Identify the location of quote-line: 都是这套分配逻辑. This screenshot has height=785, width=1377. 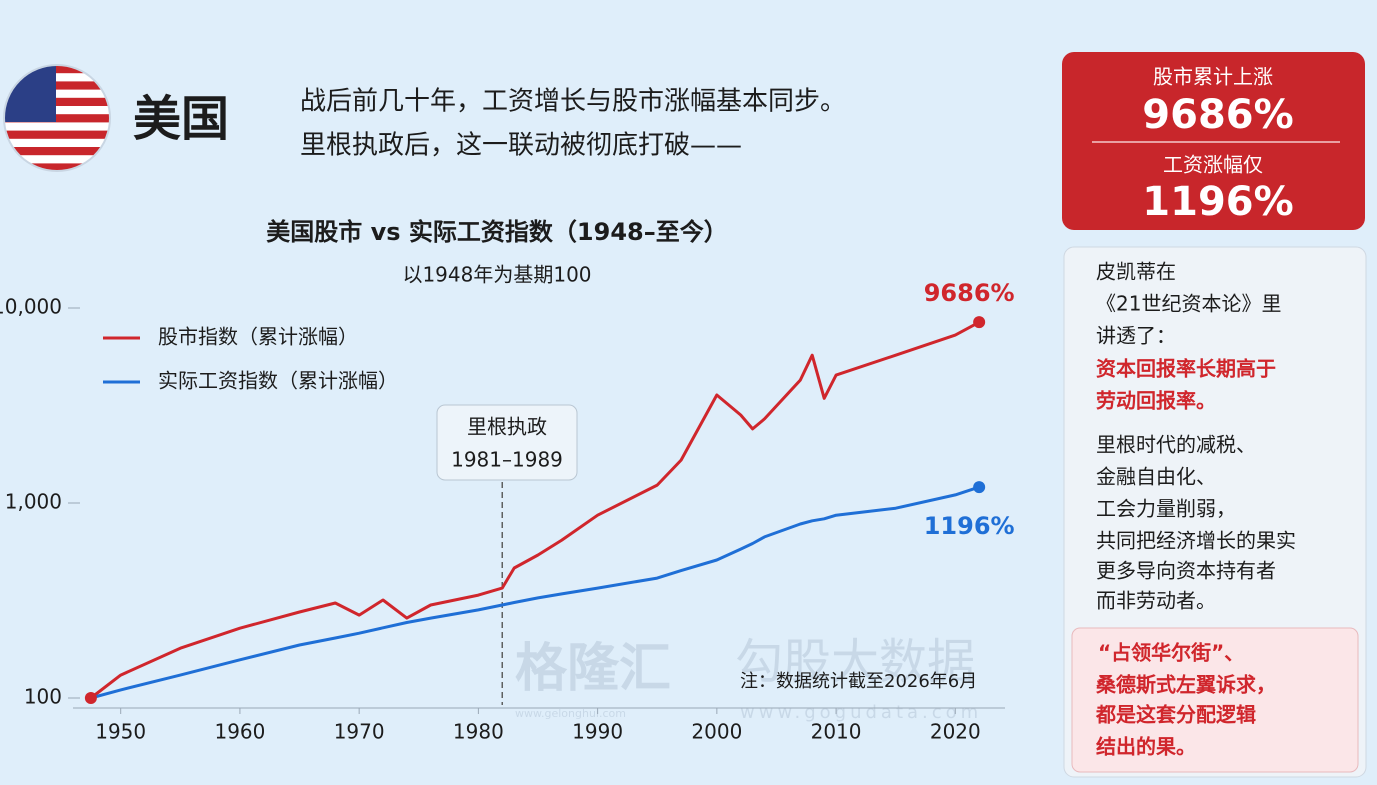
(1175, 715).